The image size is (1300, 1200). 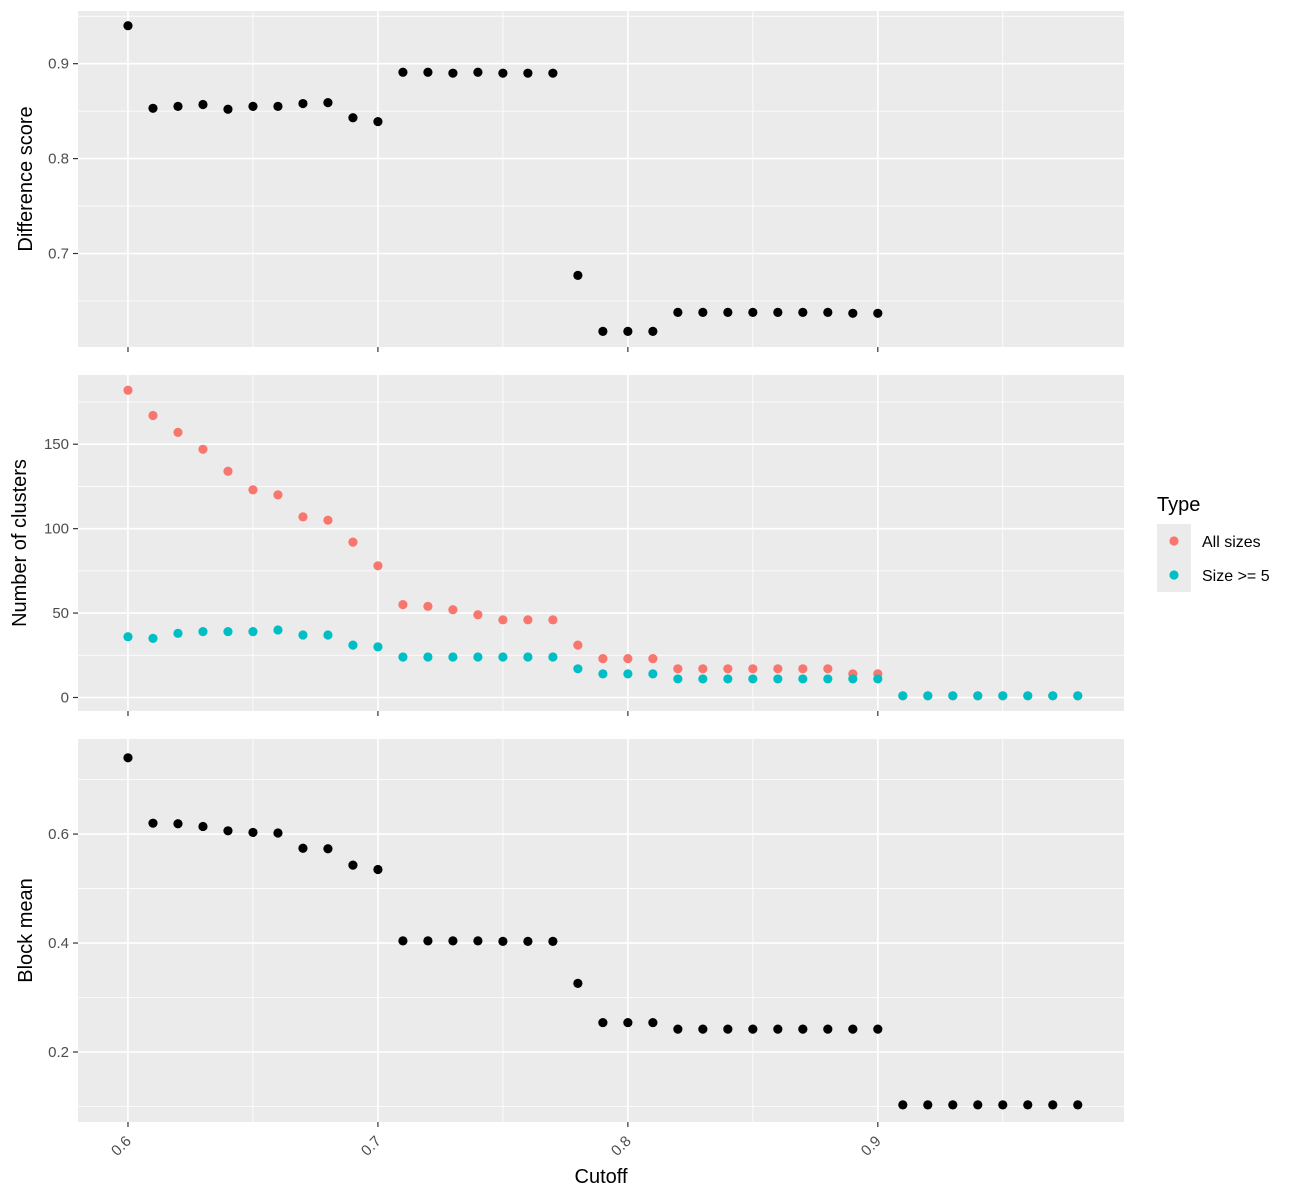 What do you see at coordinates (371, 1146) in the screenshot?
I see `x-tick-label: 0.7` at bounding box center [371, 1146].